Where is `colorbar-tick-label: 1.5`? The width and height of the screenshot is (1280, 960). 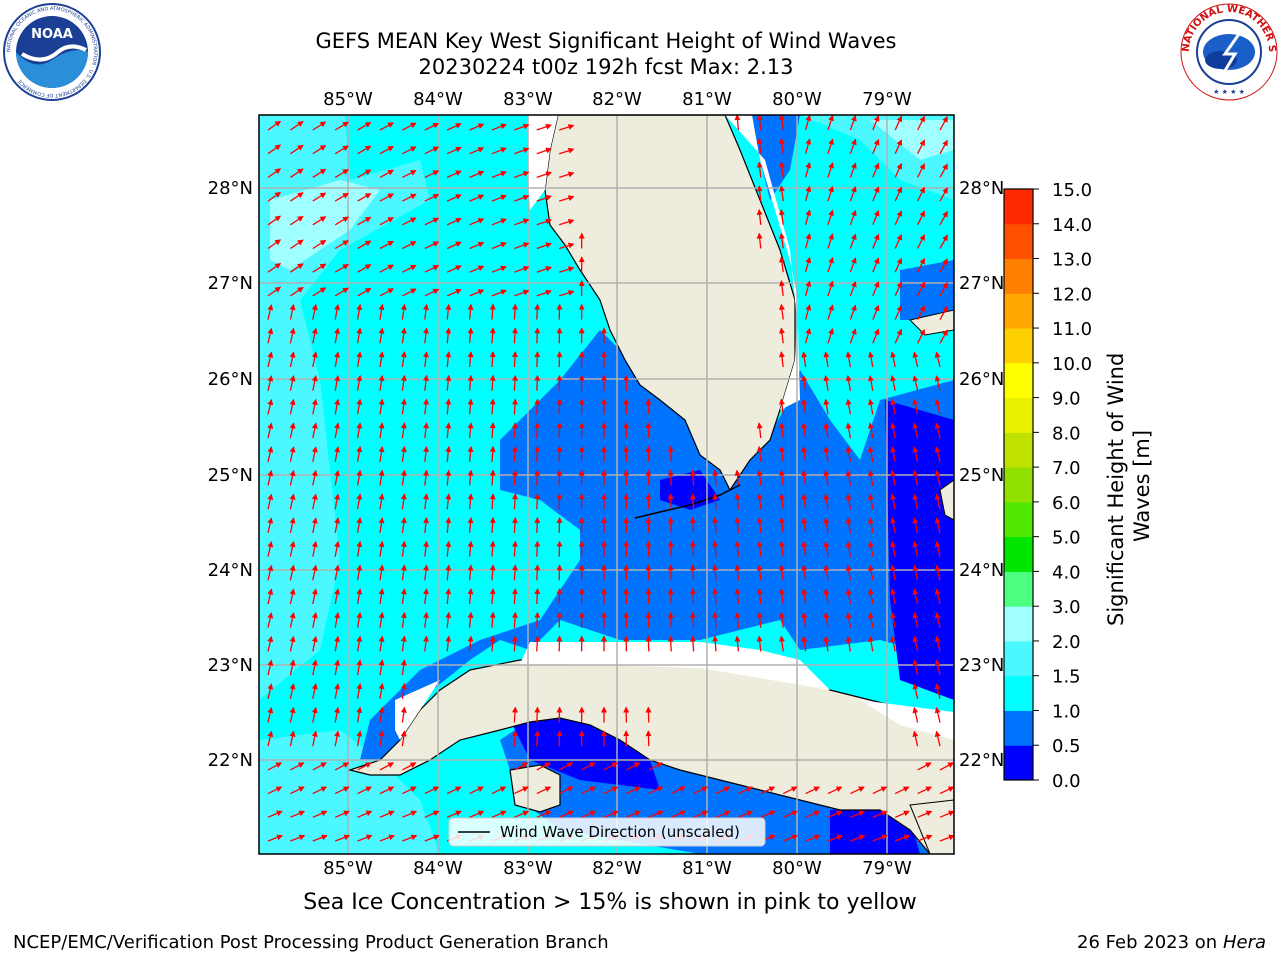
colorbar-tick-label: 1.5 is located at coordinates (1066, 677).